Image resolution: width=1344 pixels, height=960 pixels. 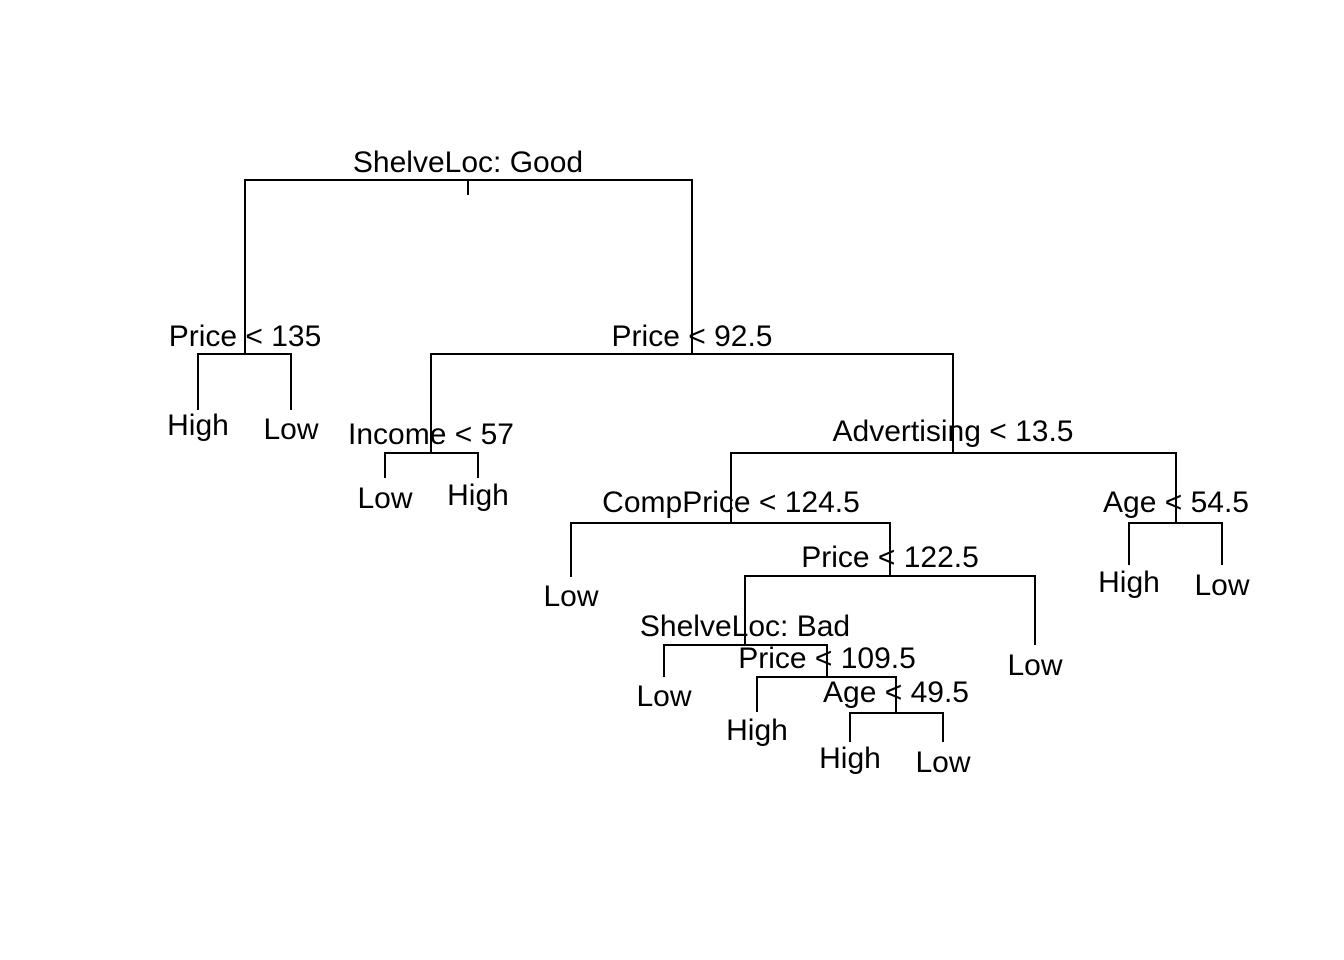 I want to click on split-label-price-122-5: Price < 122.5, so click(x=890, y=557).